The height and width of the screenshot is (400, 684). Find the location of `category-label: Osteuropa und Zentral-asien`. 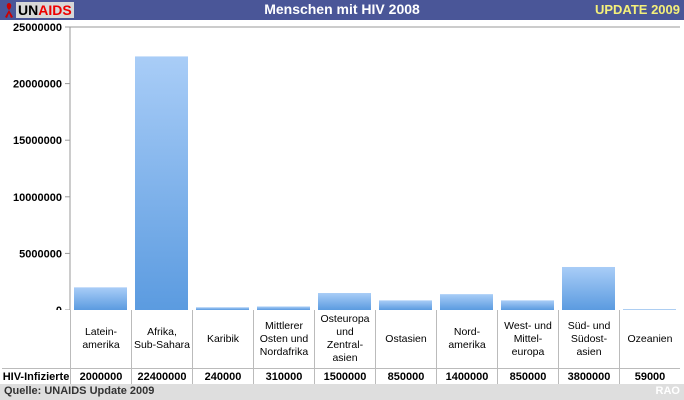

category-label: Osteuropa und Zentral-asien is located at coordinates (344, 339).